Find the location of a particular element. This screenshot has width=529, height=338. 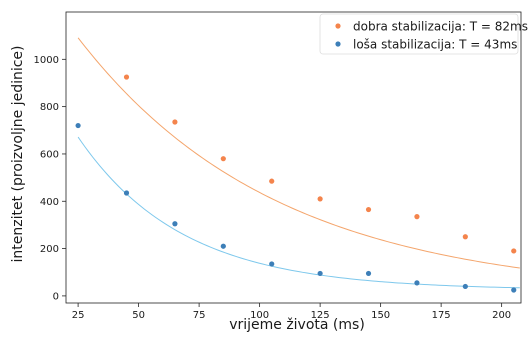

legend-box is located at coordinates (419, 34).